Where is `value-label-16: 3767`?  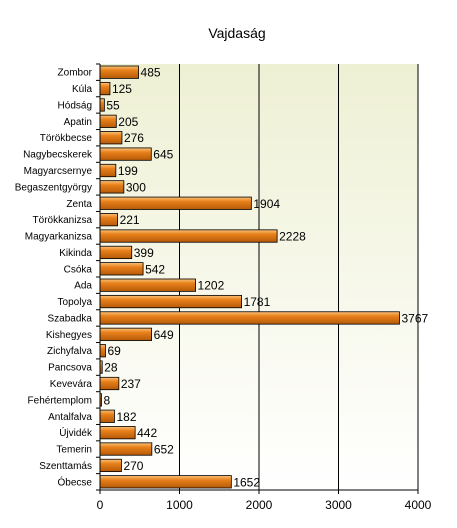
value-label-16: 3767 is located at coordinates (414, 318).